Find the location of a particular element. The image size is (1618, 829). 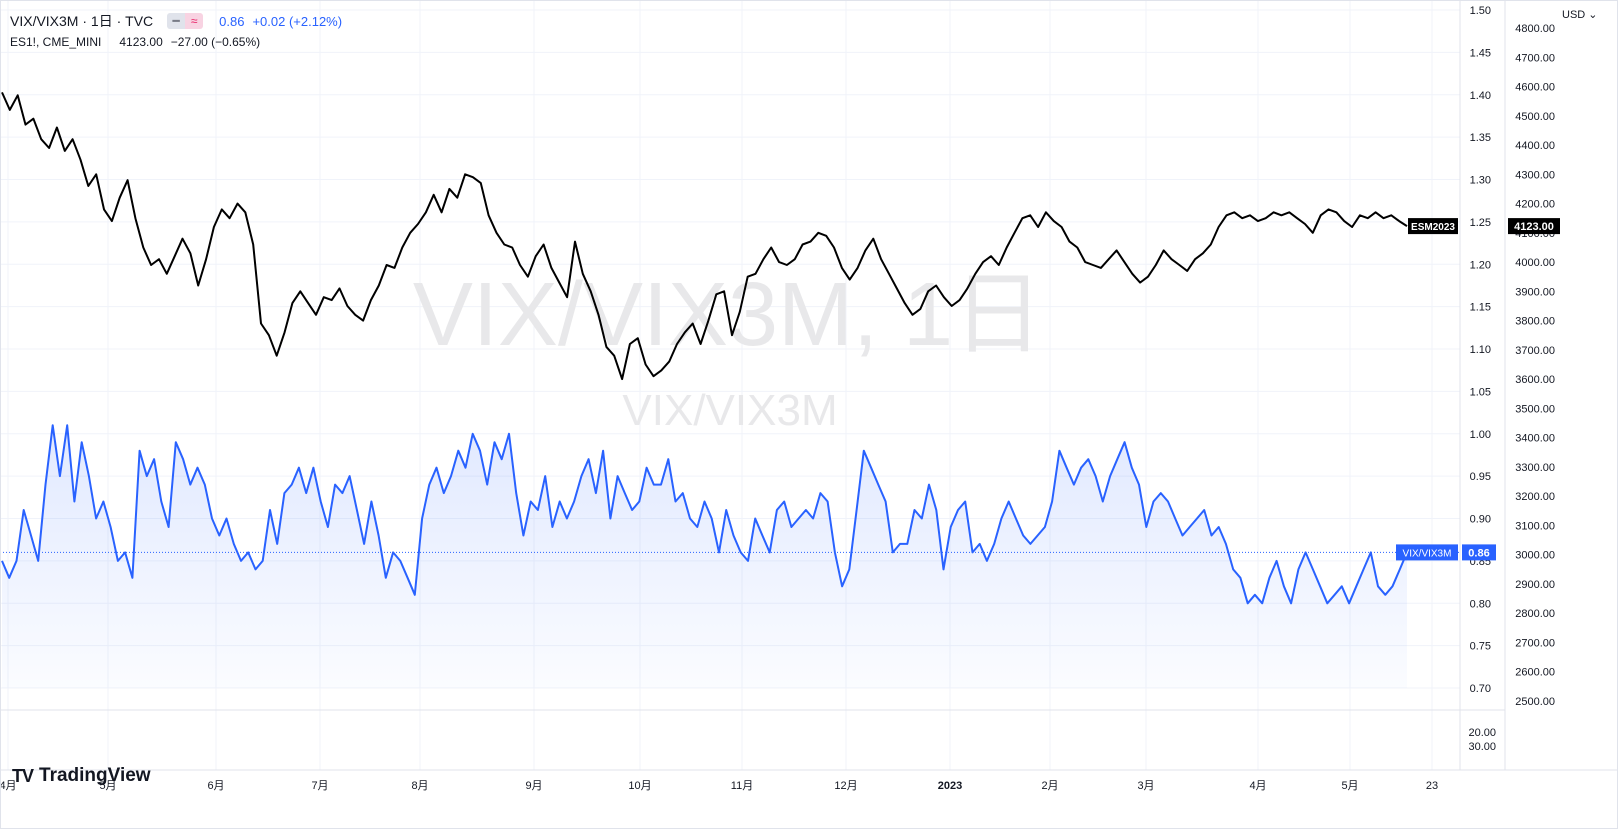

vix-tag-bg is located at coordinates (1427, 552).